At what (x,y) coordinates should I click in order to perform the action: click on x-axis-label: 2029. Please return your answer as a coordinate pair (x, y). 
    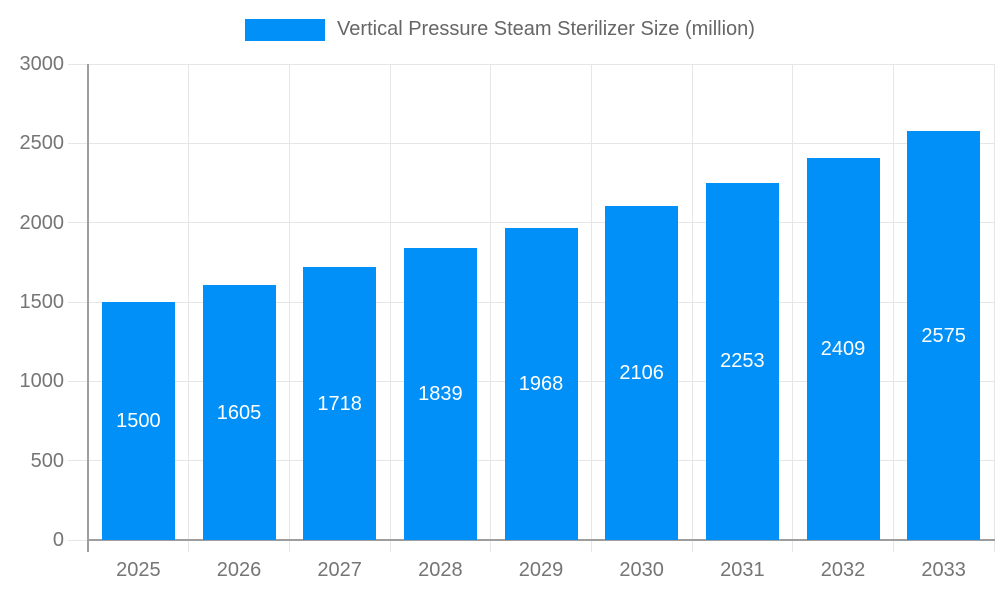
    Looking at the image, I should click on (541, 570).